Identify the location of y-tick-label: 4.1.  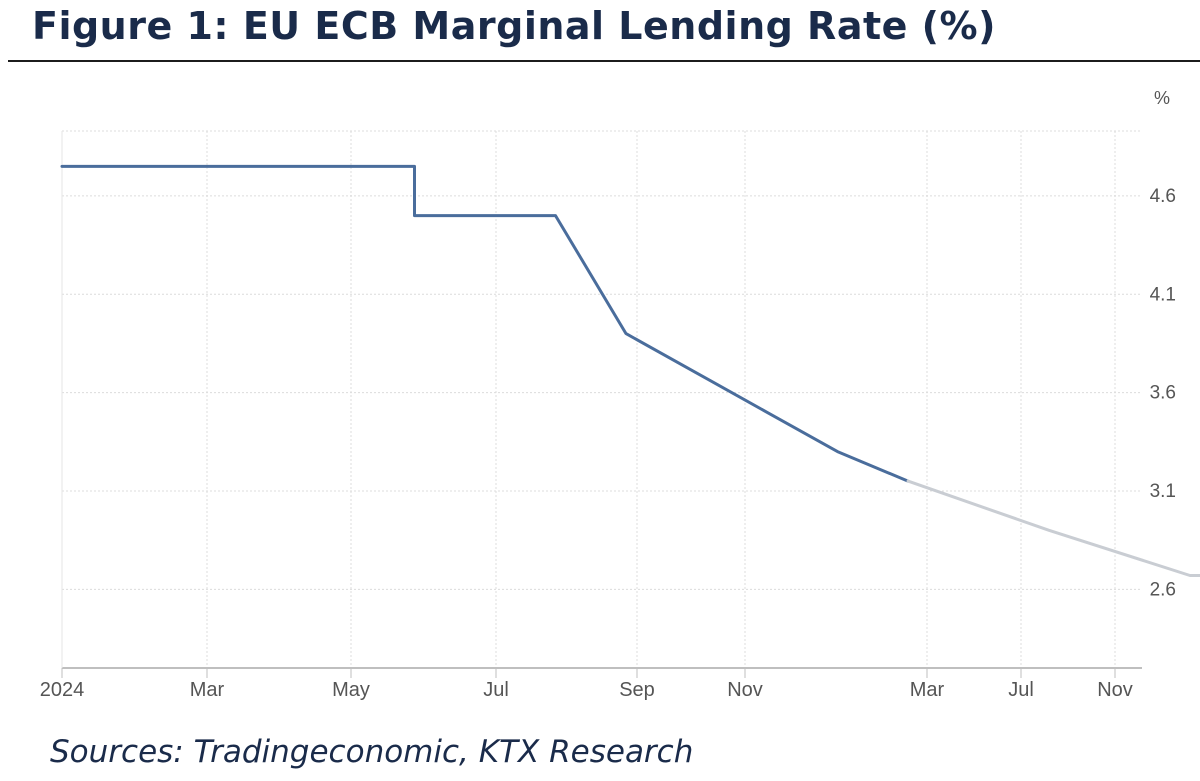
(1163, 294).